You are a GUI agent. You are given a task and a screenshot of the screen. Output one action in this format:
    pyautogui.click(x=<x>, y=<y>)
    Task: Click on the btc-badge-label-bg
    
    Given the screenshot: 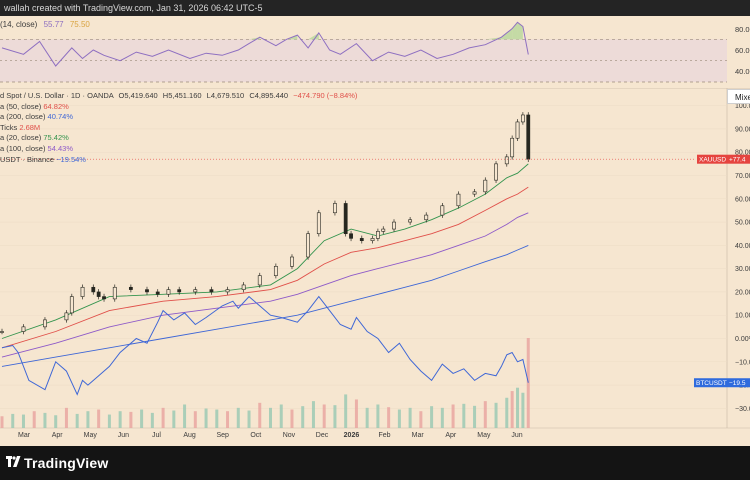 What is the action you would take?
    pyautogui.click(x=710, y=383)
    